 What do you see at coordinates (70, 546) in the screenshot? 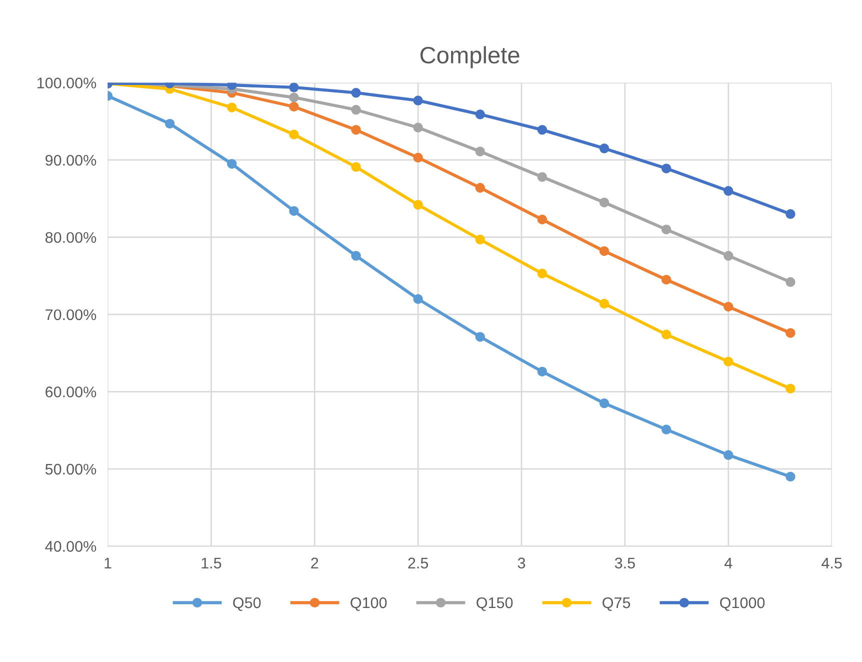
I see `y-tick-label: 40.00%` at bounding box center [70, 546].